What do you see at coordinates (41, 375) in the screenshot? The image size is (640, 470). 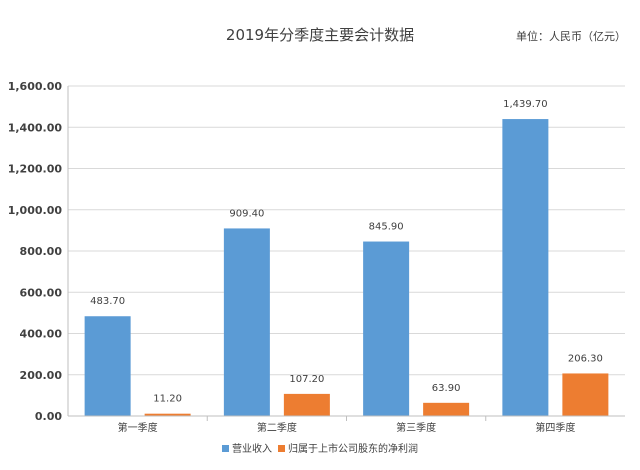 I see `y-tick-label: 200.00` at bounding box center [41, 375].